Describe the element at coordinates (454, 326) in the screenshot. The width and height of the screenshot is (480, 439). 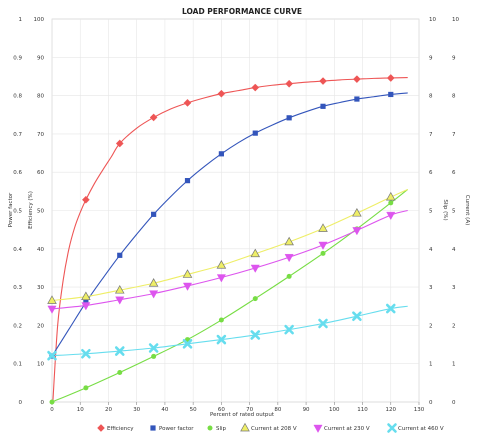
I see `y-tick-label-current: 2` at that location.